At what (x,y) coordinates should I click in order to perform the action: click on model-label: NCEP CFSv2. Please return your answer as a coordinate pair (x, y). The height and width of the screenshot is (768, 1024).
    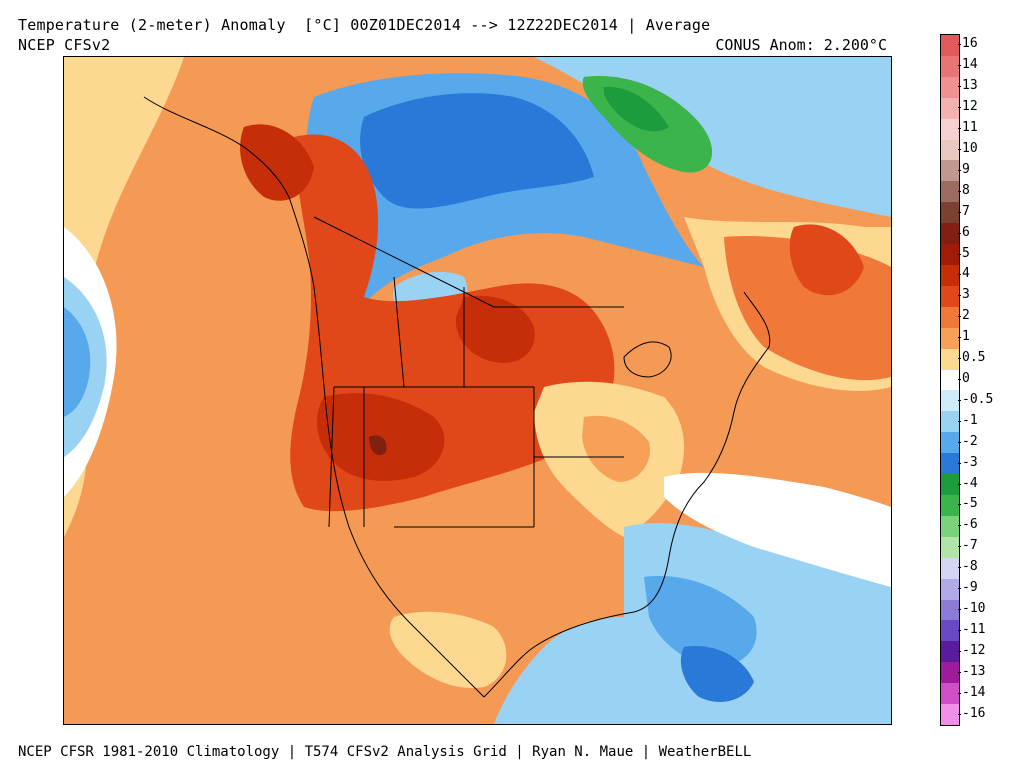
    Looking at the image, I should click on (64, 45).